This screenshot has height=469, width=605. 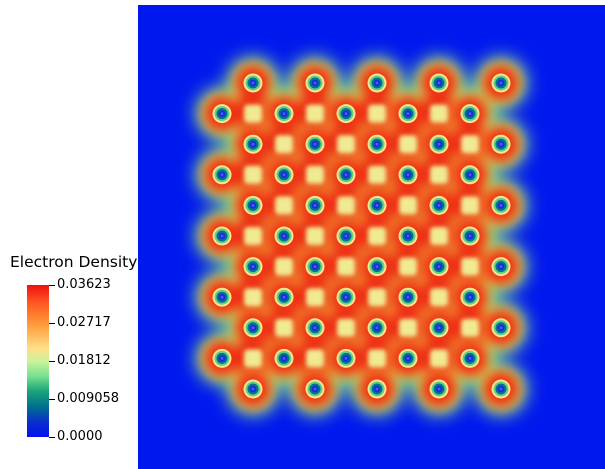 What do you see at coordinates (80, 436) in the screenshot?
I see `colorbar-tick-label: 0.0000` at bounding box center [80, 436].